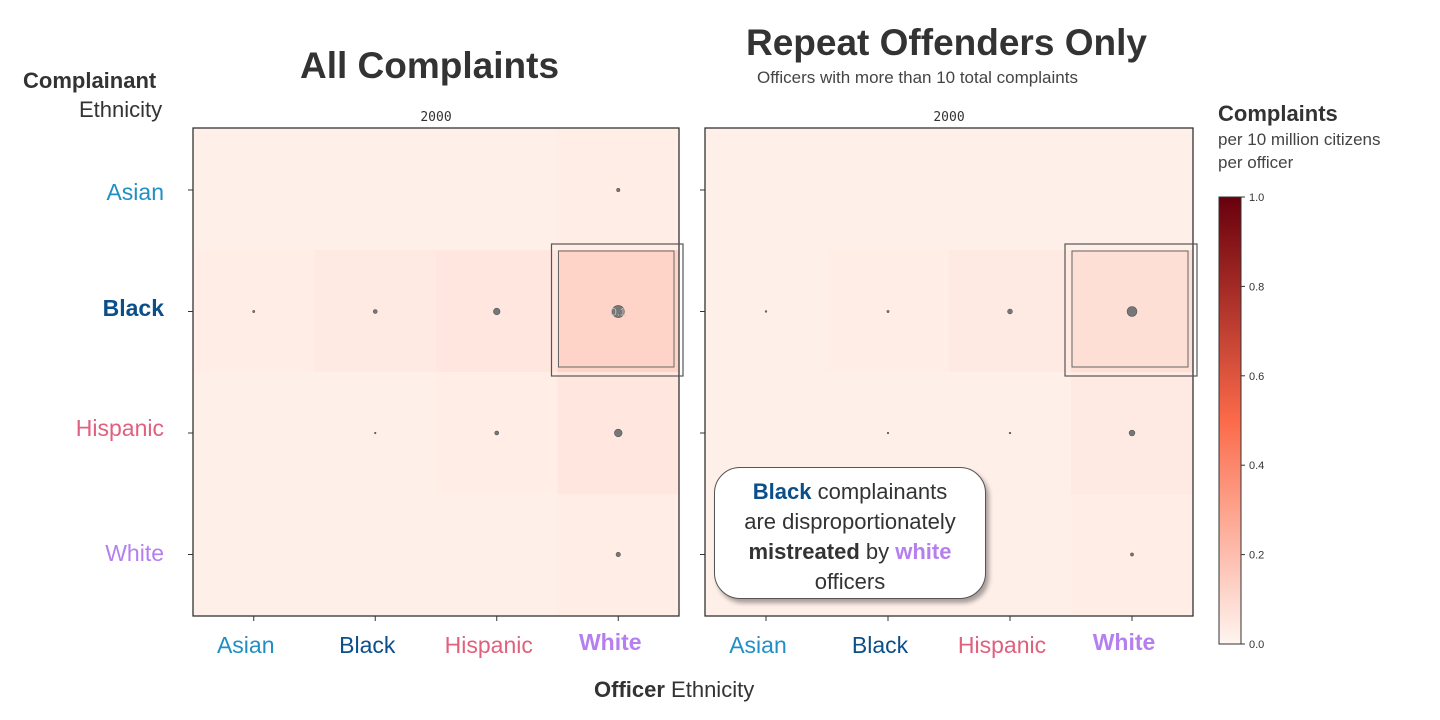  What do you see at coordinates (610, 642) in the screenshot?
I see `x-tick-label-0-white: White` at bounding box center [610, 642].